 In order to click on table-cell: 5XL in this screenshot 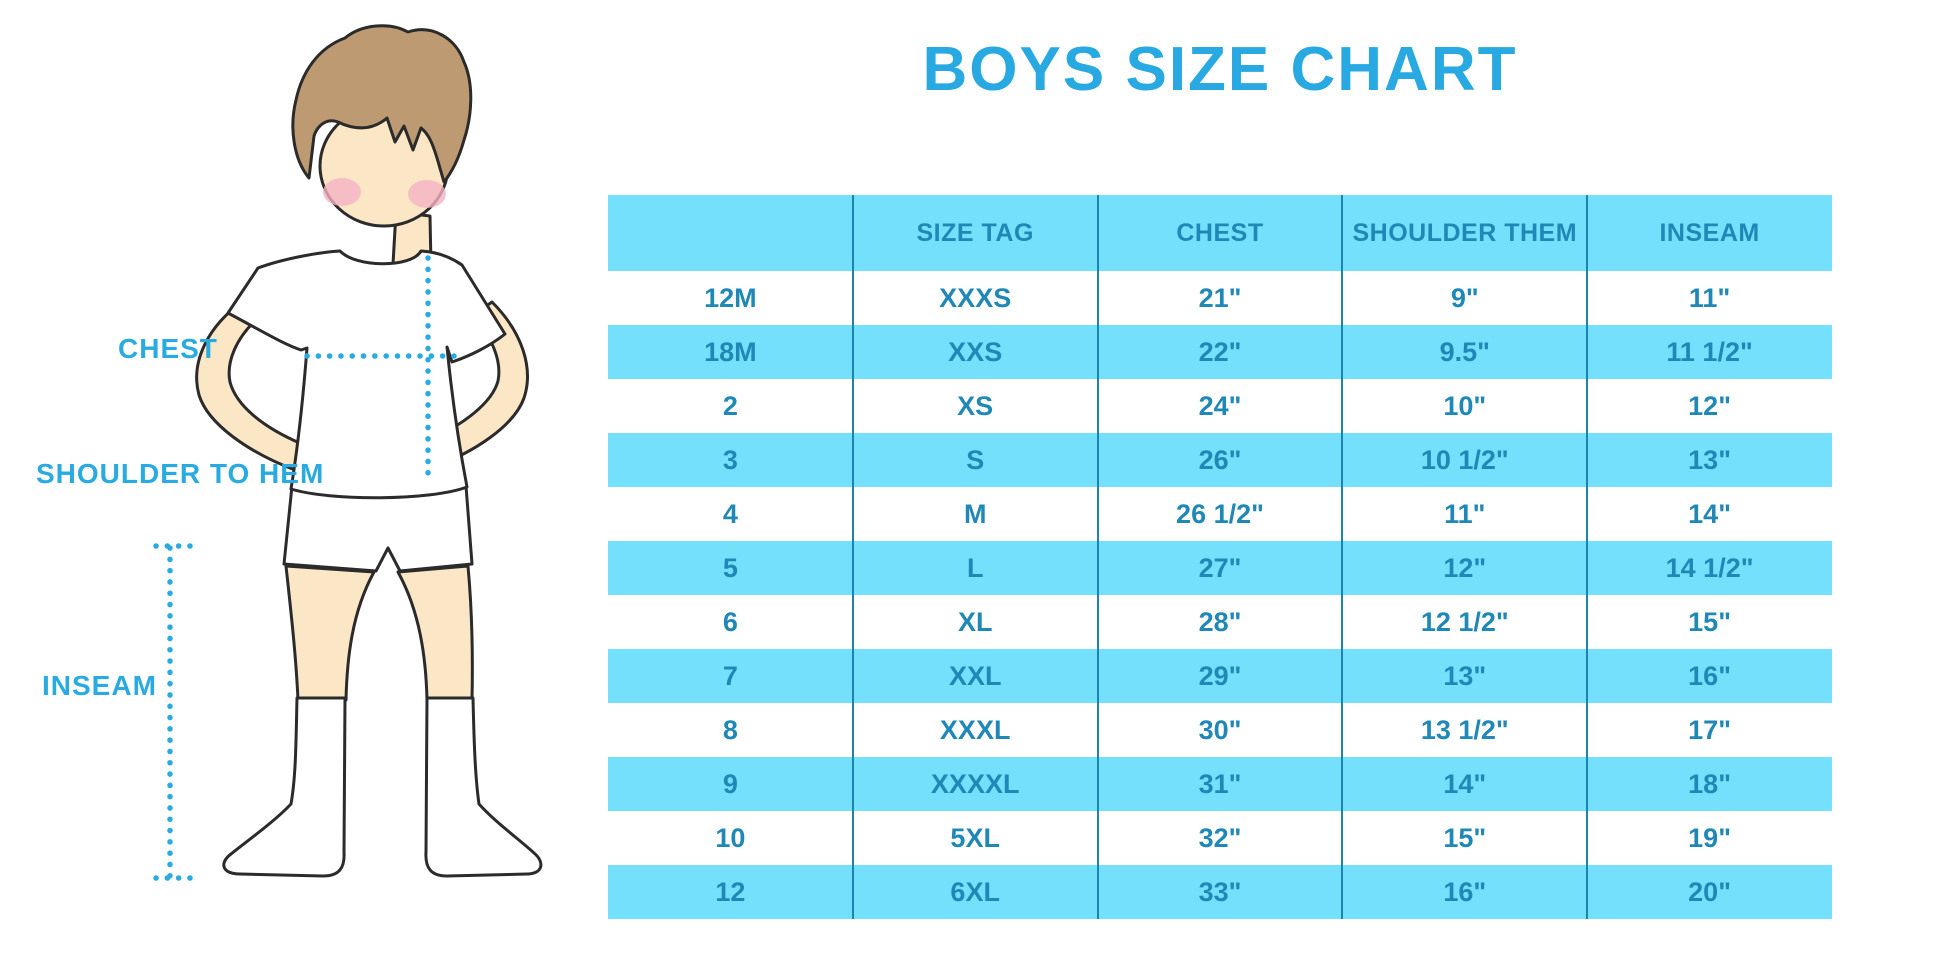, I will do `click(975, 837)`.